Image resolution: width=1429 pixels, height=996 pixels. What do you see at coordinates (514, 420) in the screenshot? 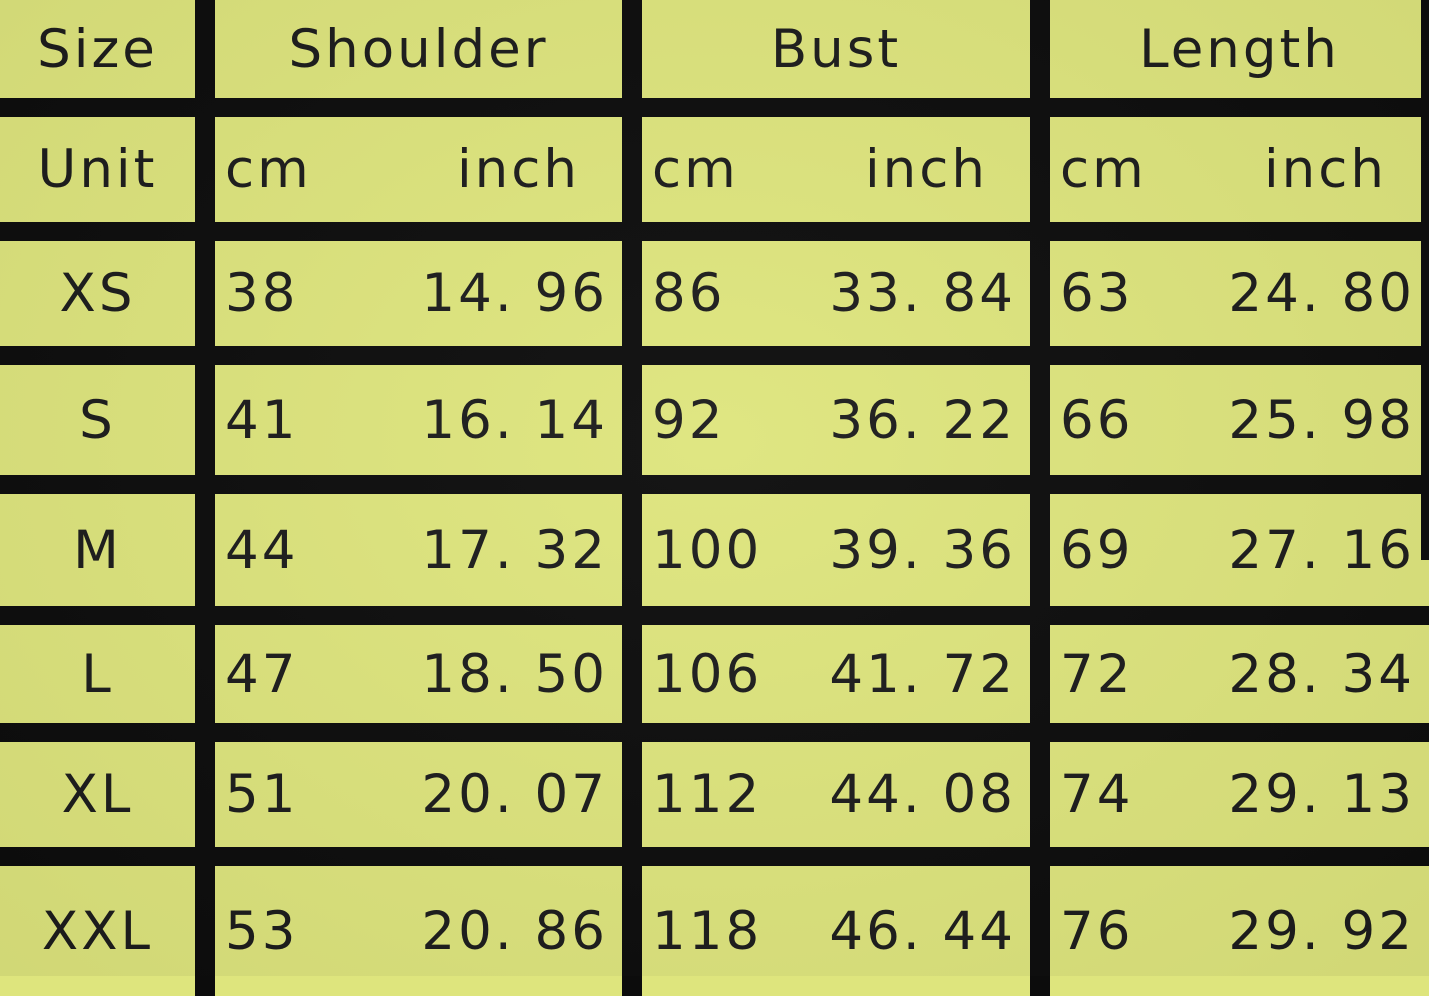
I see `inch-value: 16. 14` at bounding box center [514, 420].